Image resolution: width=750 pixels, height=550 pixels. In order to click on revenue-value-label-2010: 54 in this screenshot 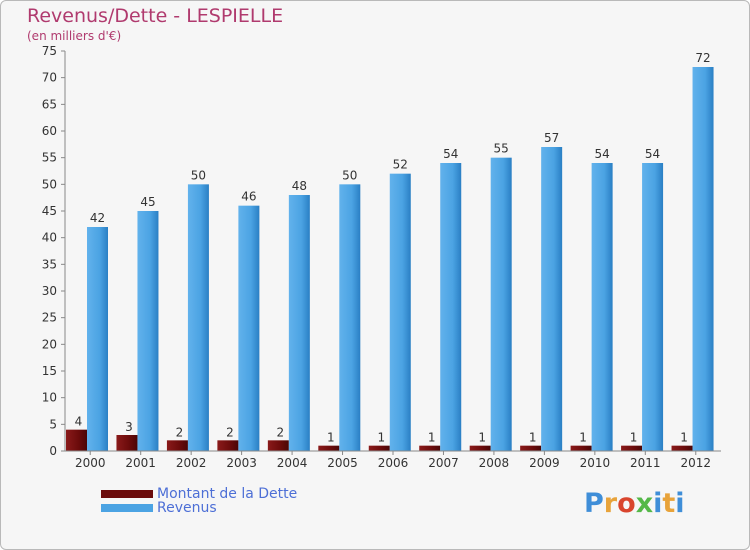, I will do `click(601, 154)`.